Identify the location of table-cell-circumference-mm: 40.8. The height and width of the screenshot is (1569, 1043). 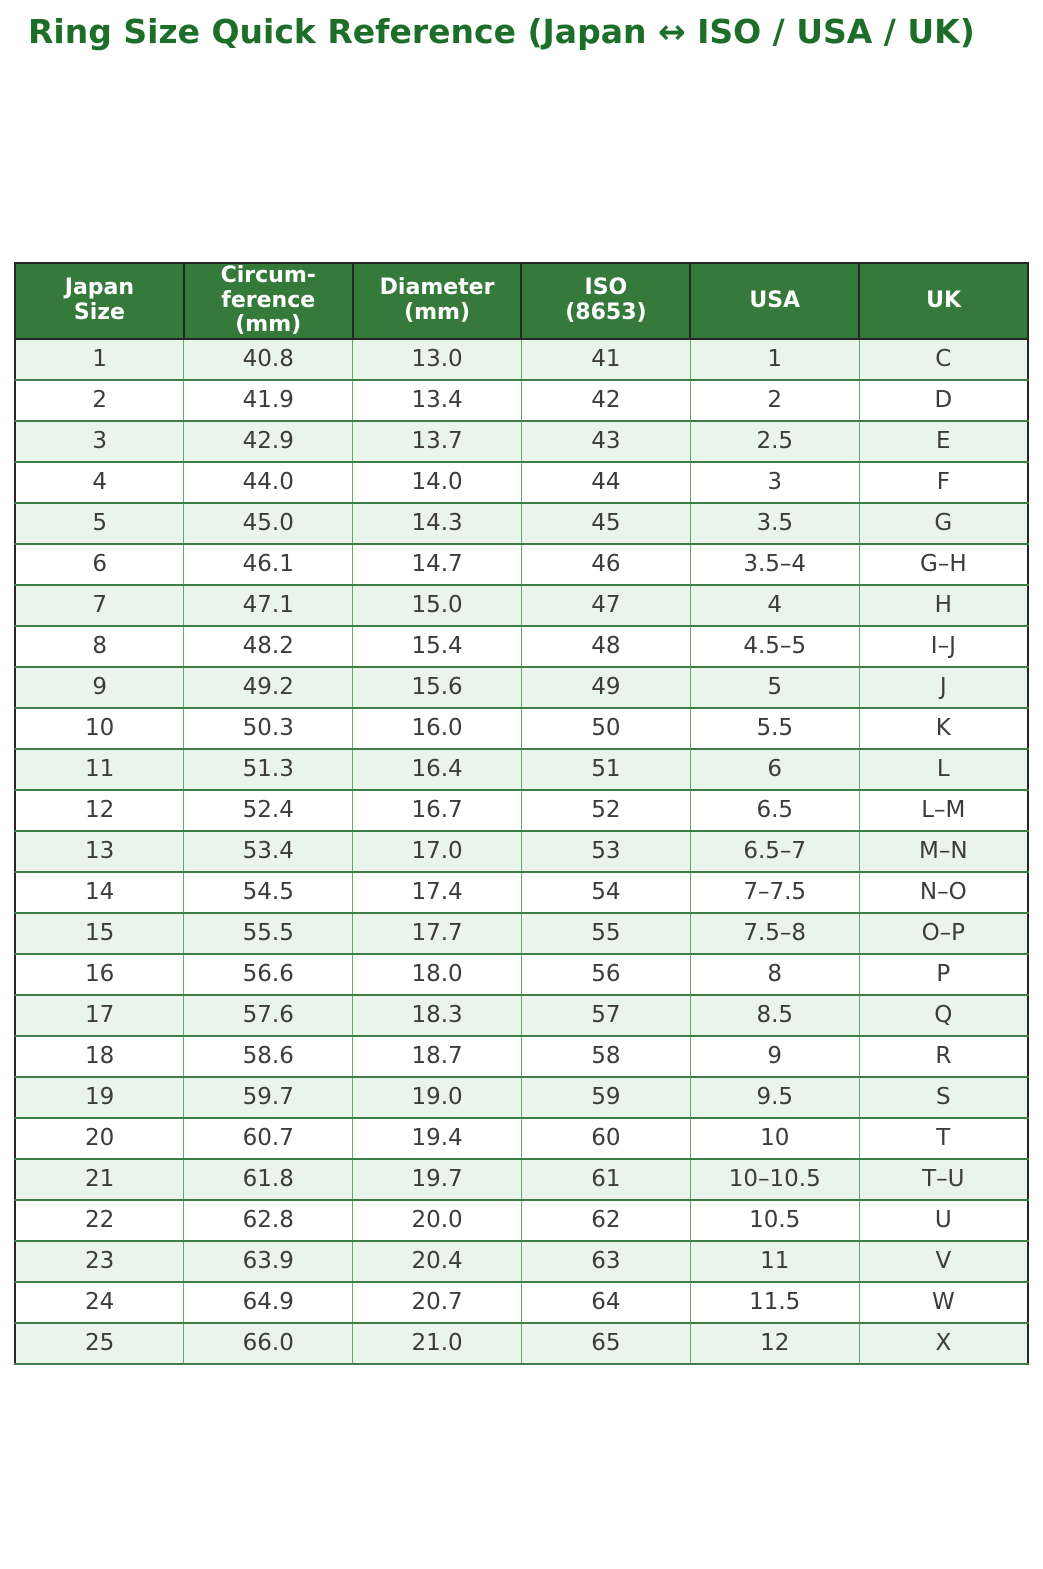
(268, 359).